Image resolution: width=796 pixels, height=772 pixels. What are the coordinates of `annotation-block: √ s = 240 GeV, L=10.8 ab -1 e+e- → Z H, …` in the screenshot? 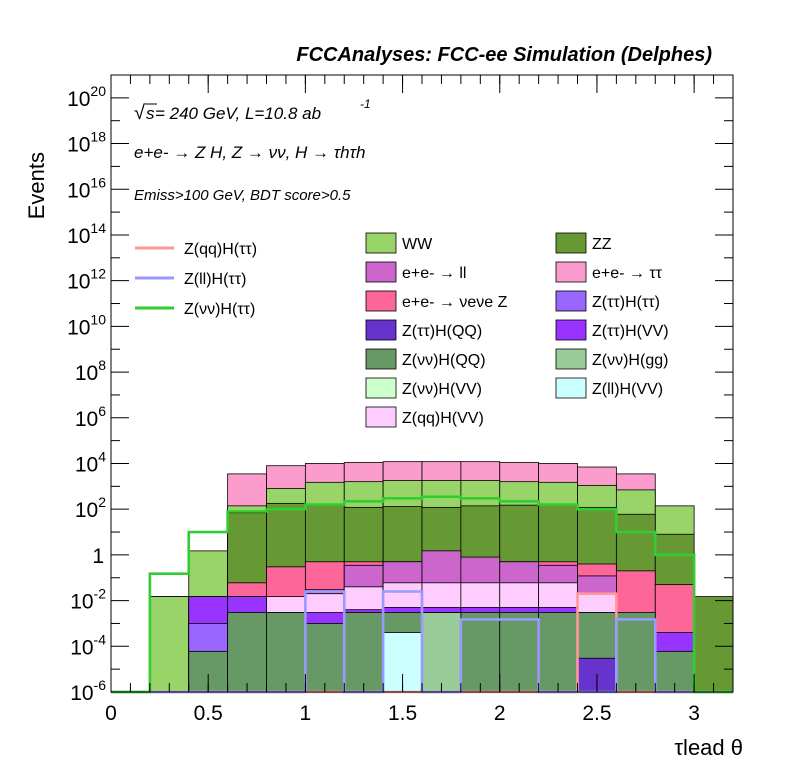 It's located at (252, 150).